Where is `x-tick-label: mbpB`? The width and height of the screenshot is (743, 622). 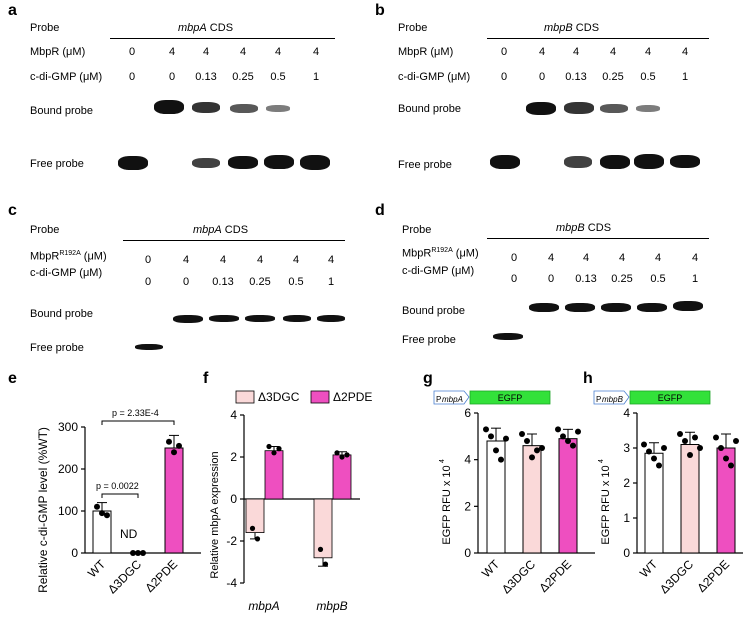
x-tick-label: mbpB is located at coordinates (331, 606).